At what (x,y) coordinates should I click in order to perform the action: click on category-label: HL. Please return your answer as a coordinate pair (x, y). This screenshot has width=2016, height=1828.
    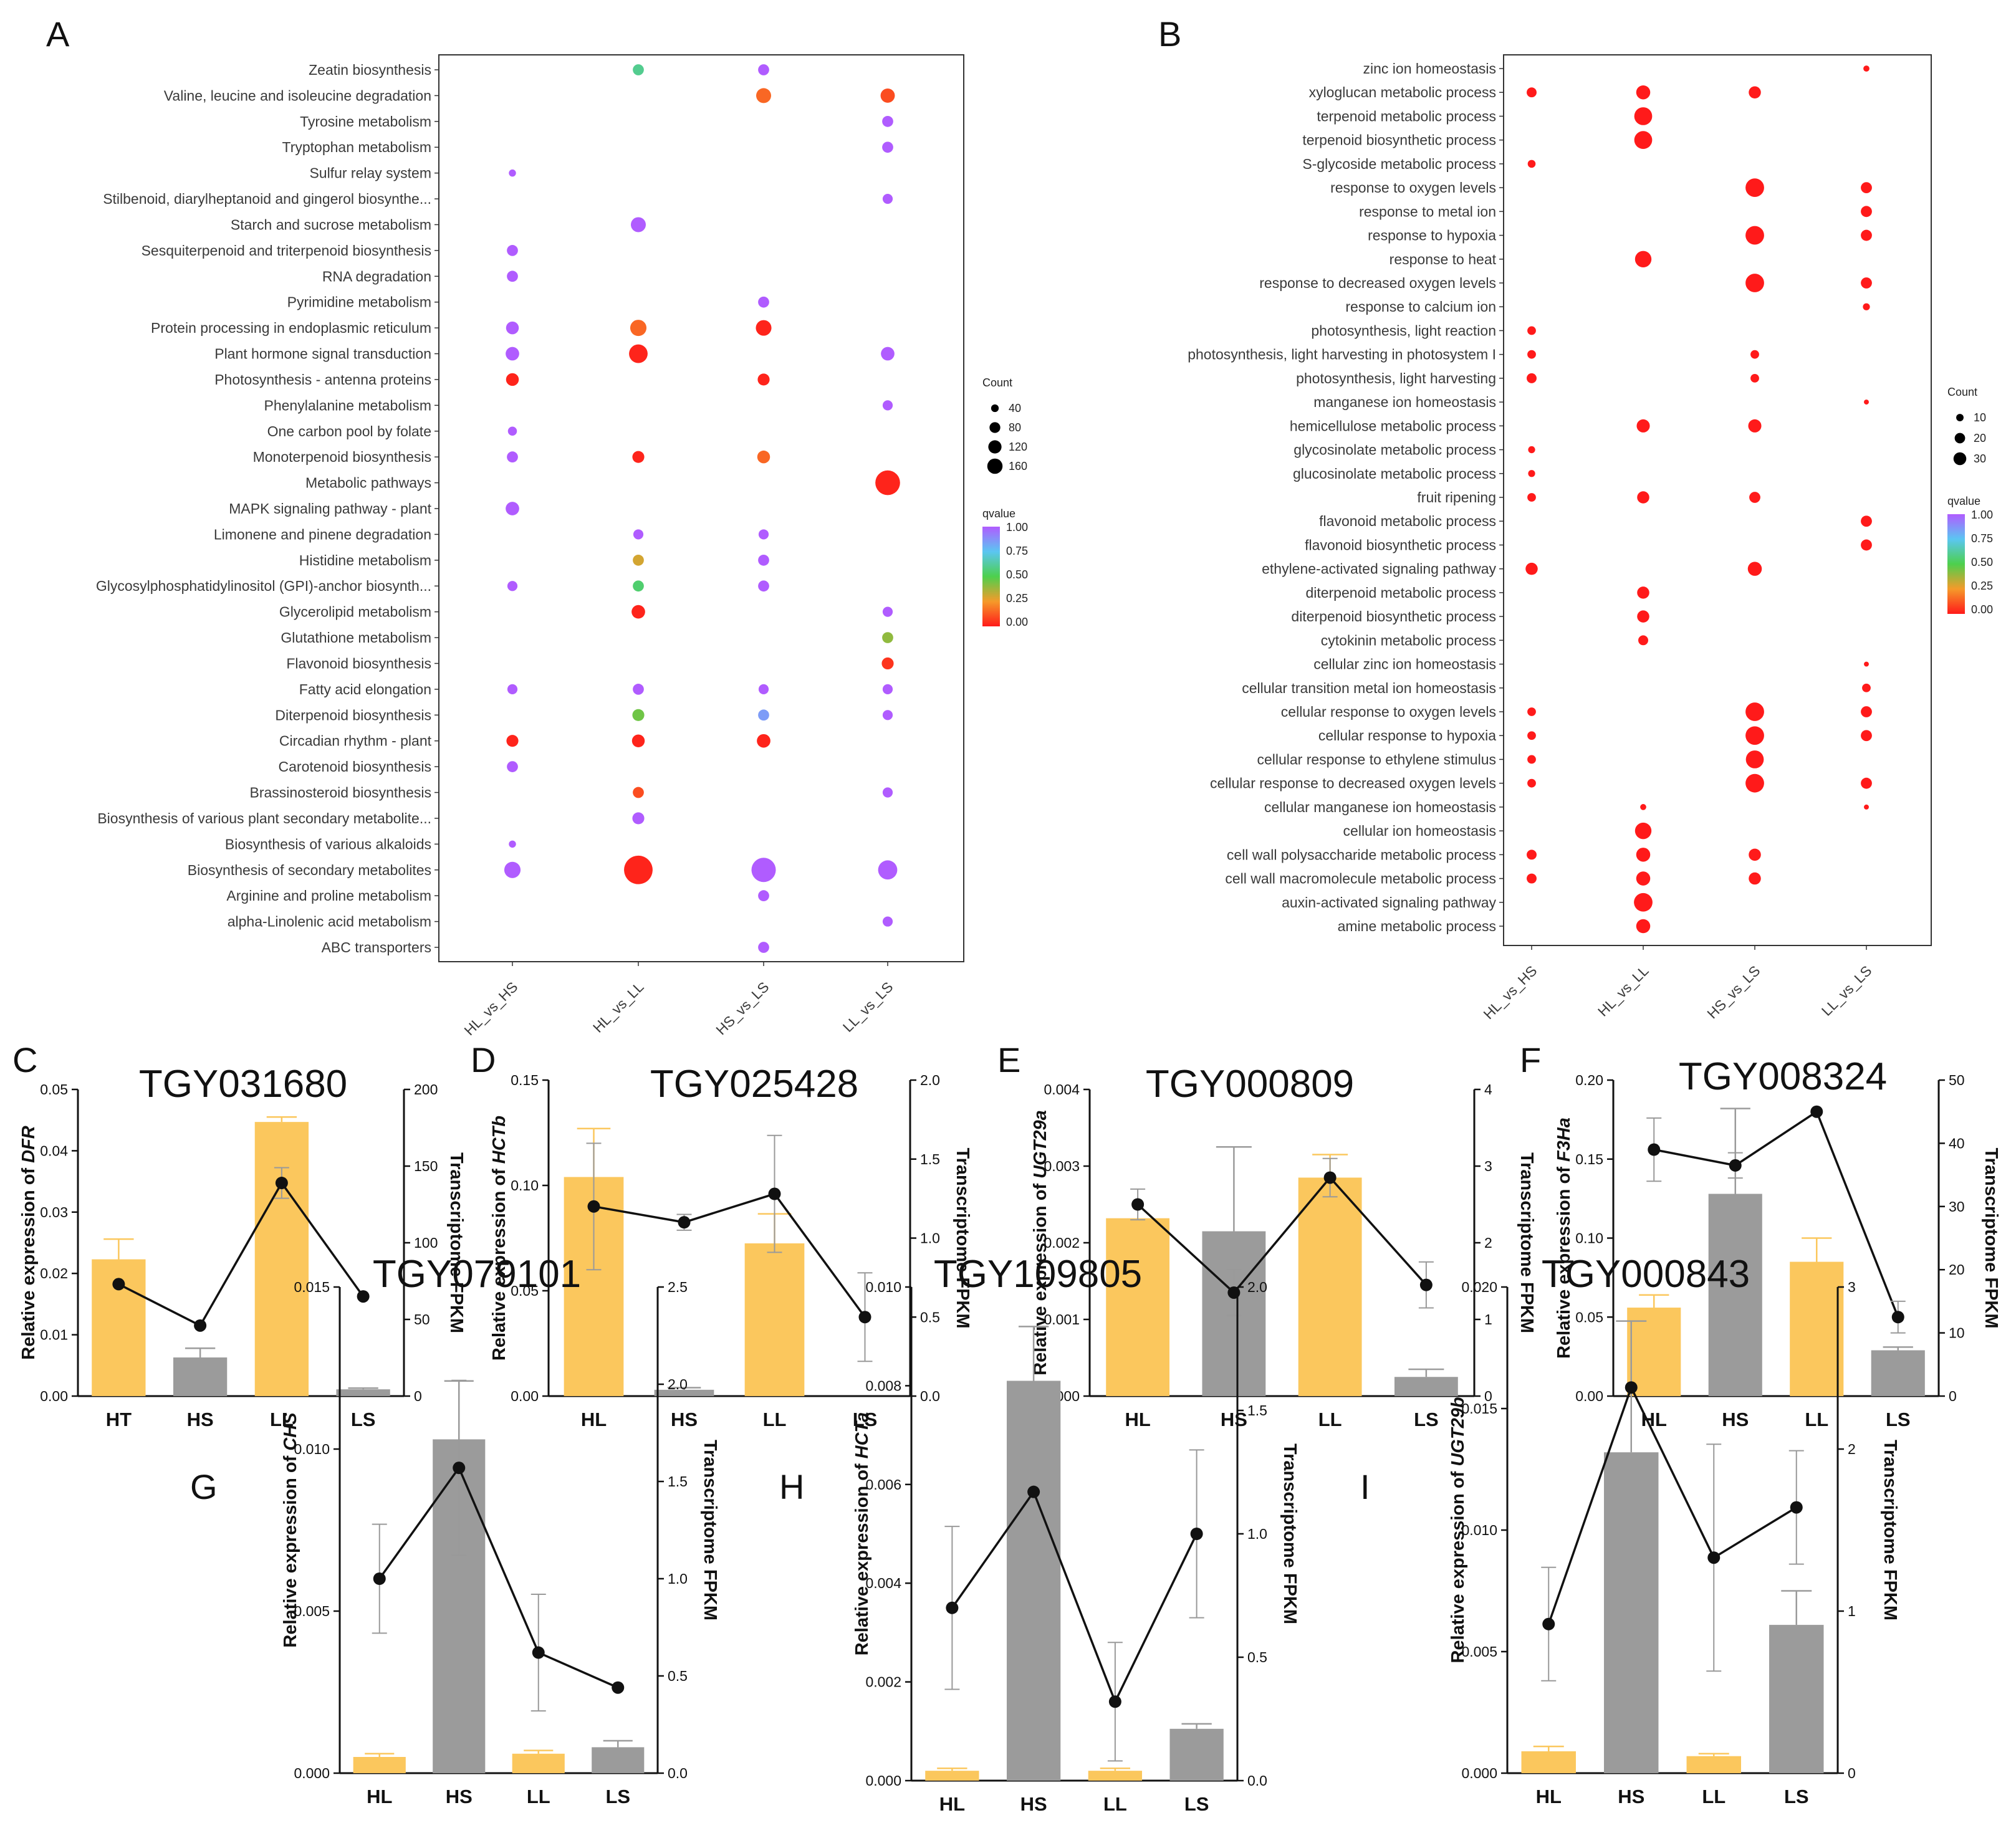
    Looking at the image, I should click on (952, 1804).